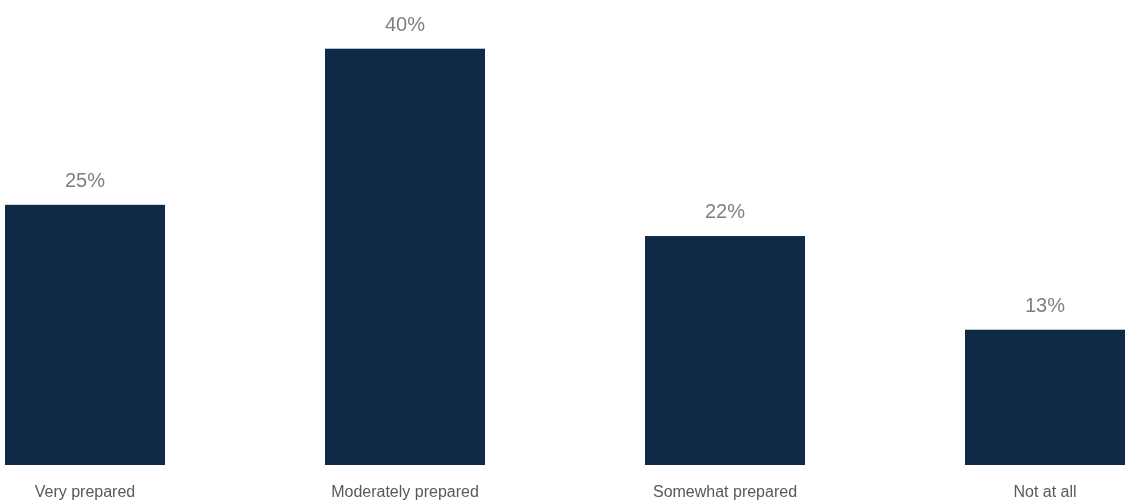 The height and width of the screenshot is (502, 1135). Describe the element at coordinates (405, 491) in the screenshot. I see `x-tick-label: Moderately prepared` at that location.